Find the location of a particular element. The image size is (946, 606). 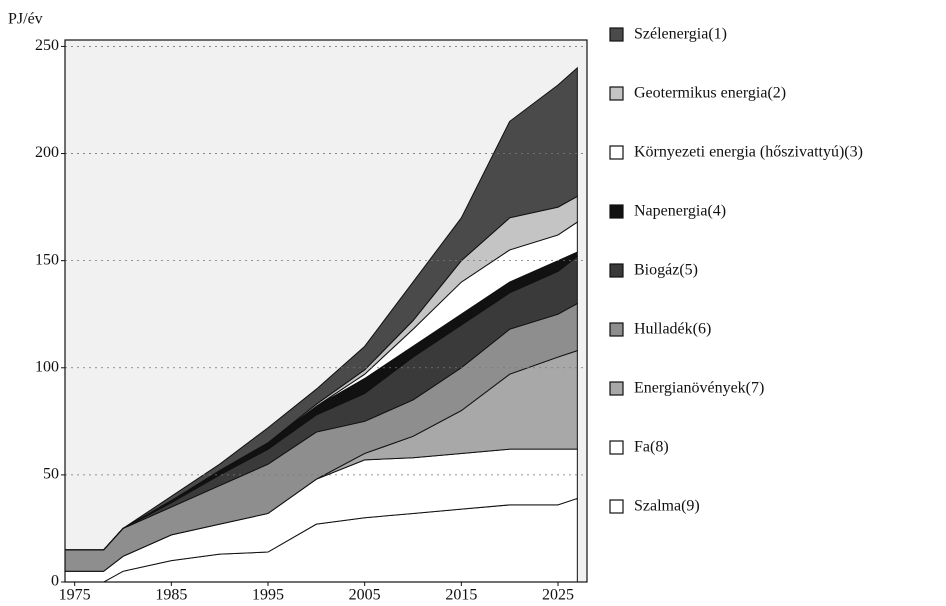

y-tick-label: 200 is located at coordinates (47, 152).